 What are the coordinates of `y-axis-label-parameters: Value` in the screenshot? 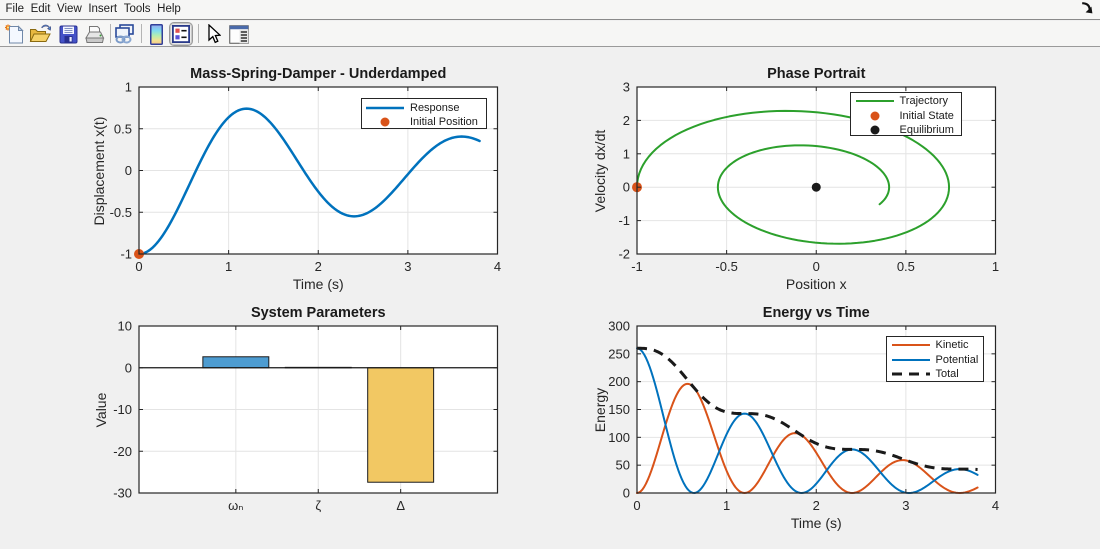 It's located at (101, 409).